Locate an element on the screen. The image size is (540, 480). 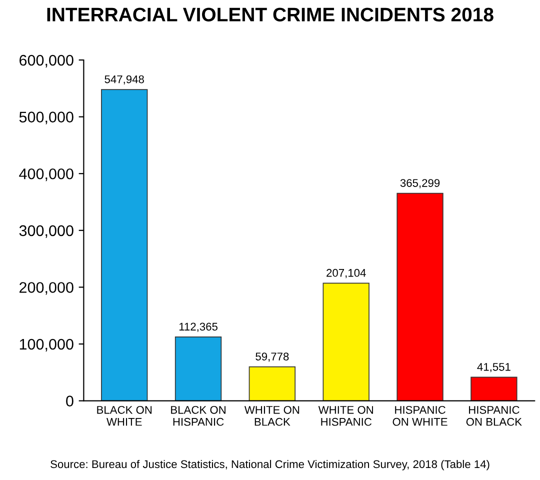
data-label: 365,299 is located at coordinates (420, 183).